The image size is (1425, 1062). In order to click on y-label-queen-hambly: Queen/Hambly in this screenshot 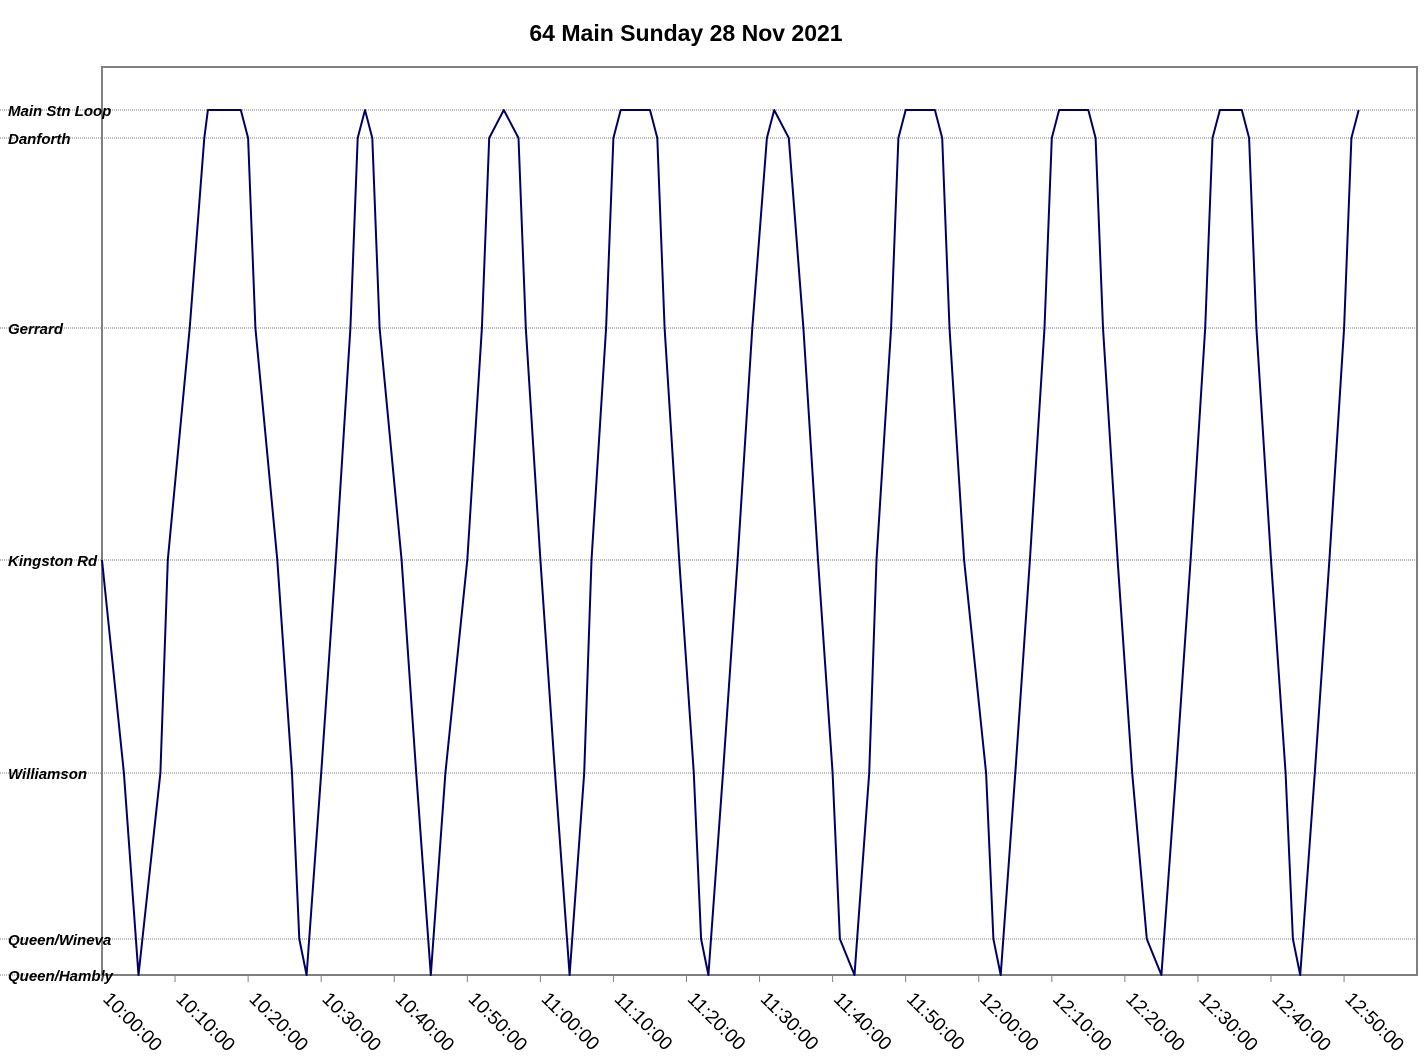, I will do `click(61, 976)`.